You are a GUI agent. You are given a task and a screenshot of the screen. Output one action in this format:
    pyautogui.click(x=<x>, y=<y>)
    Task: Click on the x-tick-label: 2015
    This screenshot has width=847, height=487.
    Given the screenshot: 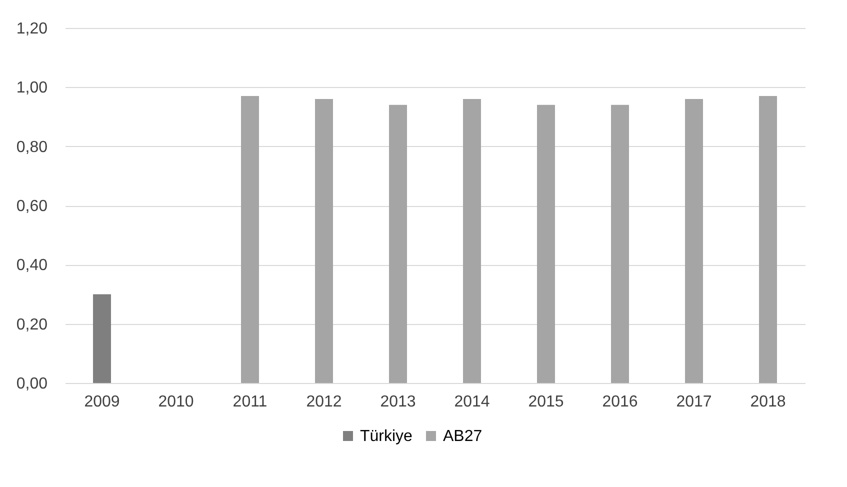 What is the action you would take?
    pyautogui.click(x=546, y=402)
    